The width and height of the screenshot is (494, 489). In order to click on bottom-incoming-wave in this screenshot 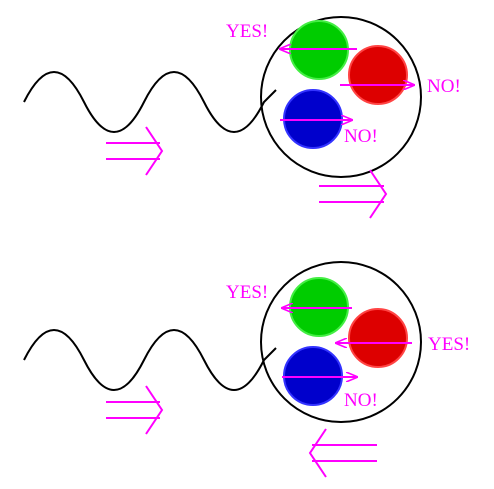, I will do `click(150, 360)`.